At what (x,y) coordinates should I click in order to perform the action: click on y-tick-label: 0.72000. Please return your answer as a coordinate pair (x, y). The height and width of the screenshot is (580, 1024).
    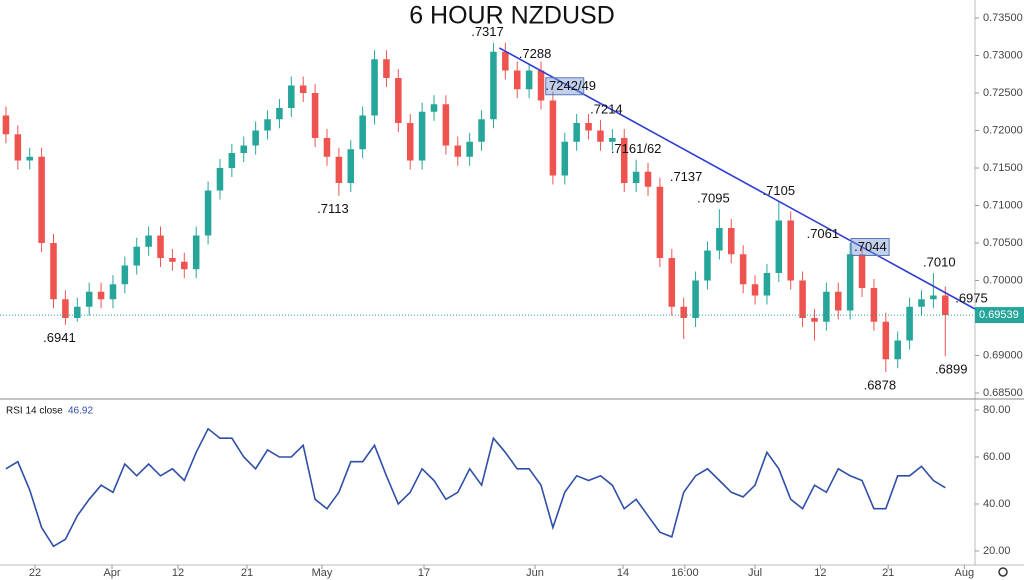
    Looking at the image, I should click on (1003, 130).